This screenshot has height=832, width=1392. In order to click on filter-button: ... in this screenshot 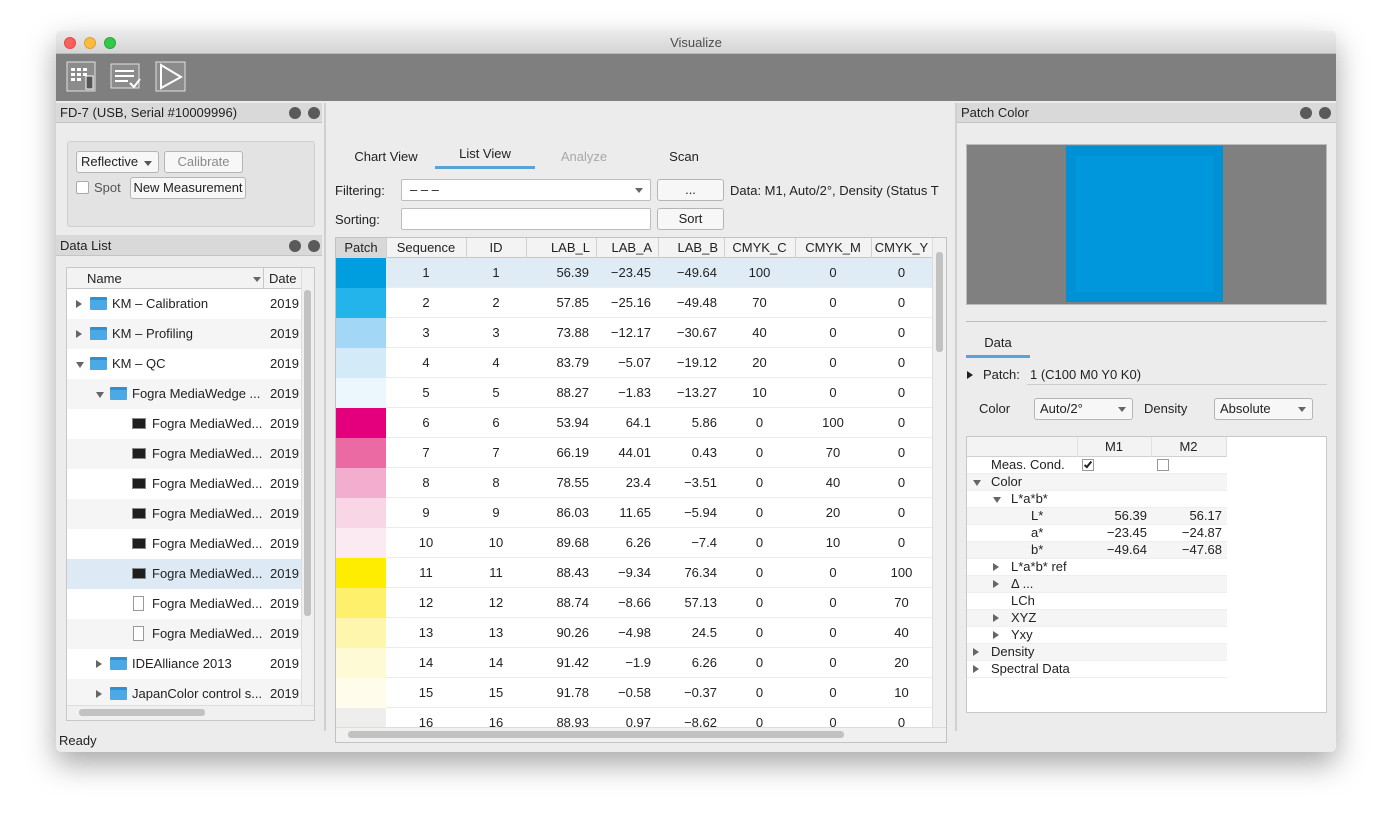, I will do `click(690, 190)`.